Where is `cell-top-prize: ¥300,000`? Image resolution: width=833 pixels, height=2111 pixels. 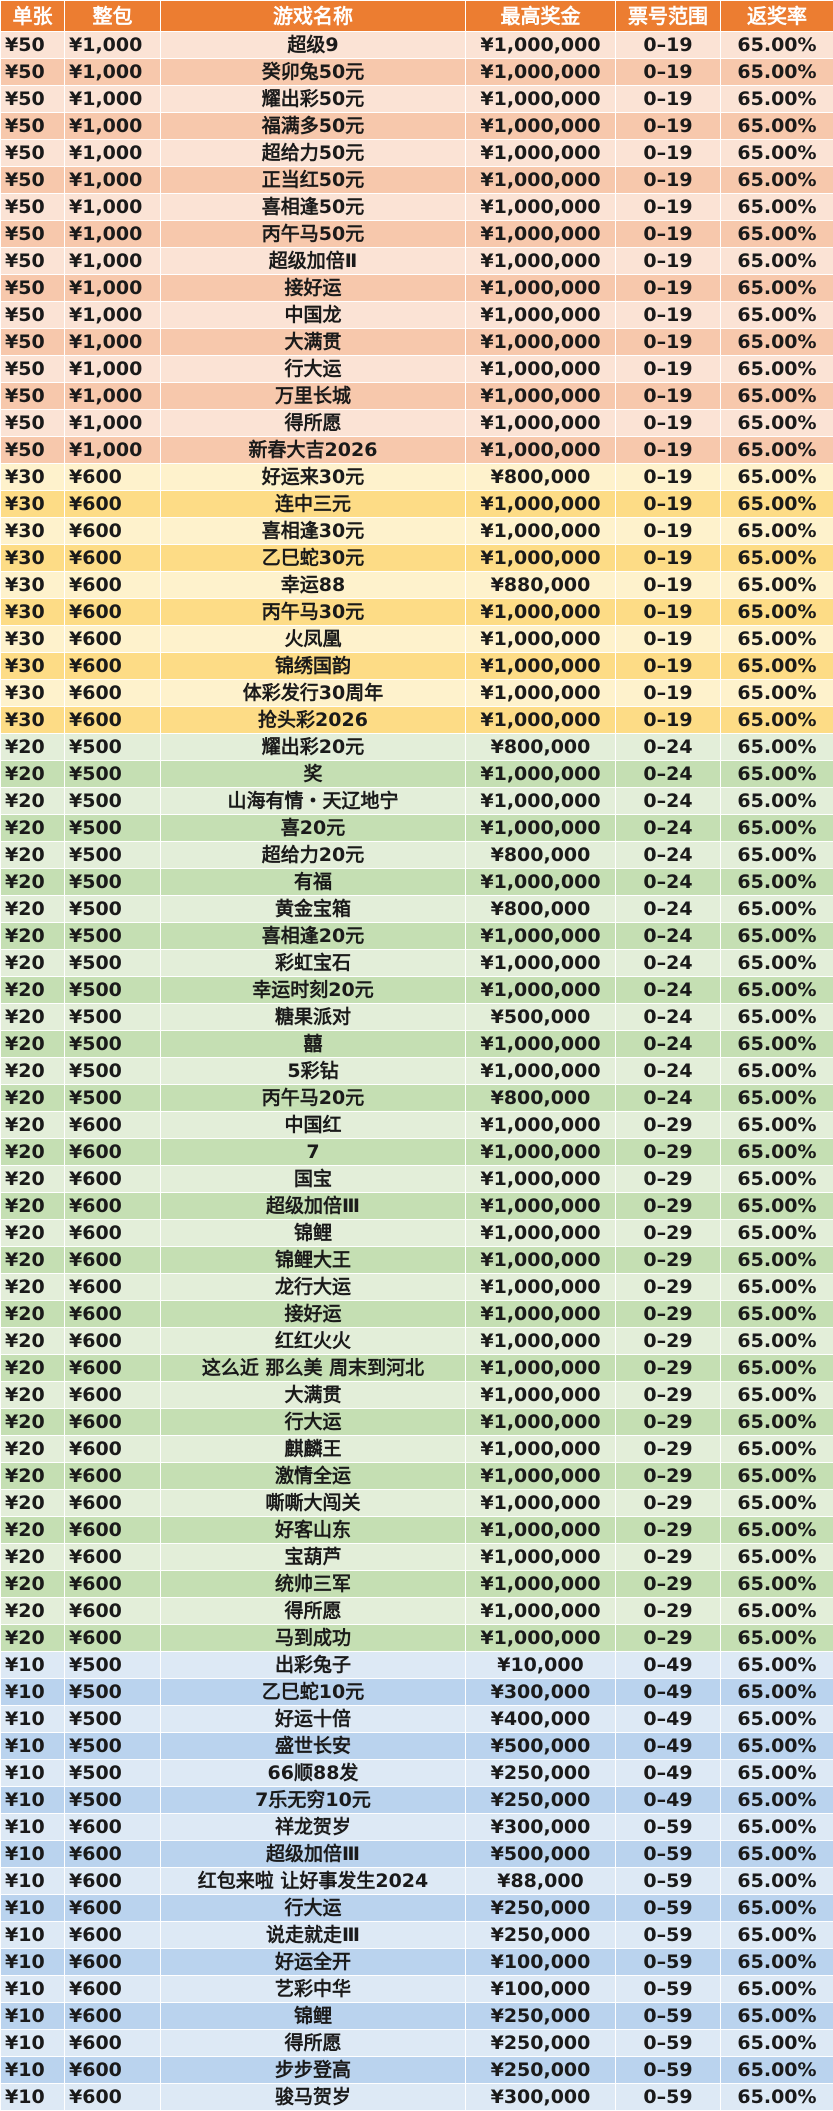 cell-top-prize: ¥300,000 is located at coordinates (541, 2097).